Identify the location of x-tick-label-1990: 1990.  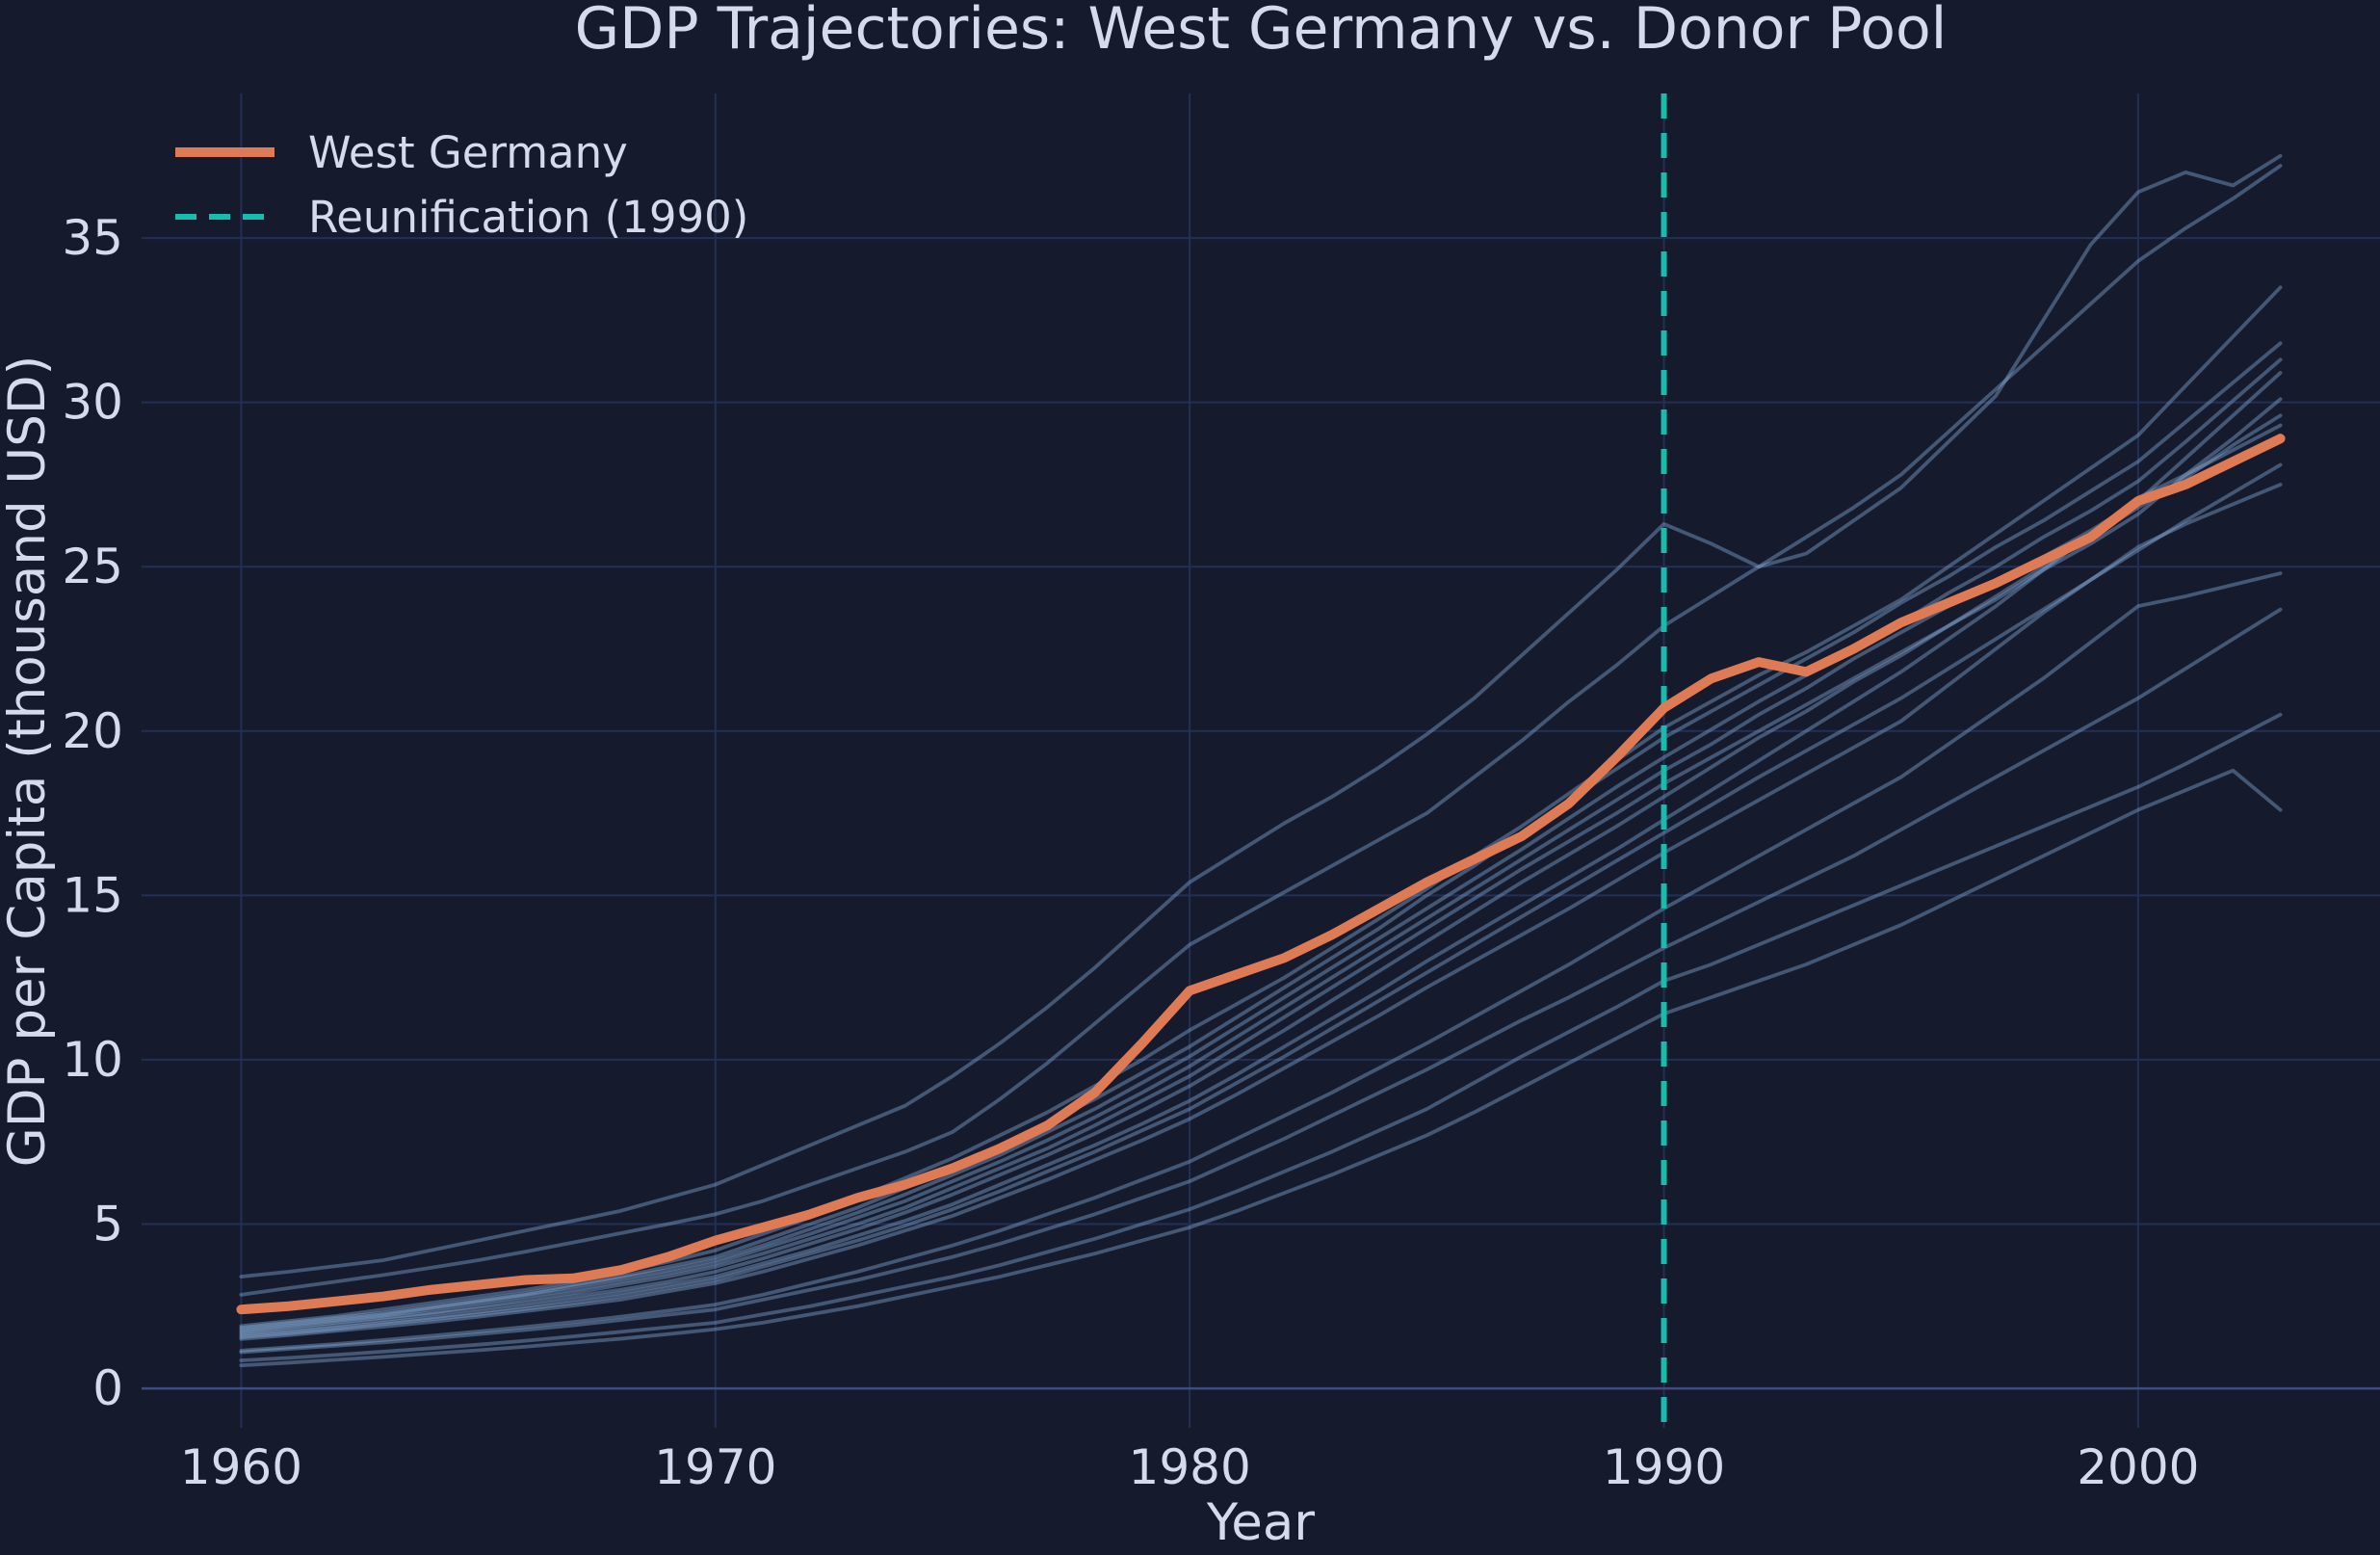
(1664, 1467).